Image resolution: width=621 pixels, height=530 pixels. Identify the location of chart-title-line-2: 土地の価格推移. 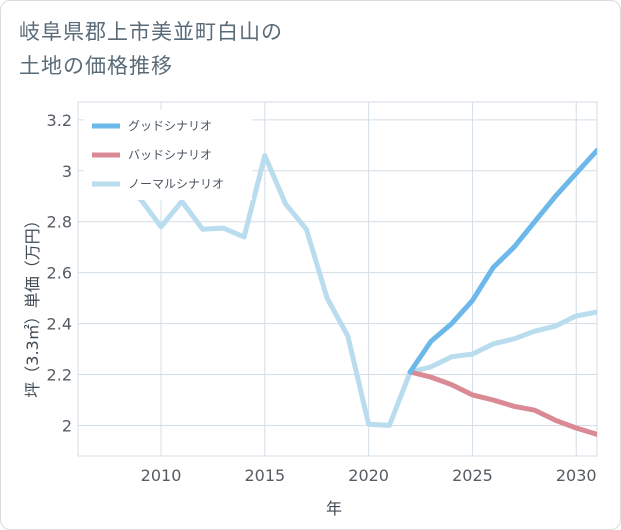
(96, 66).